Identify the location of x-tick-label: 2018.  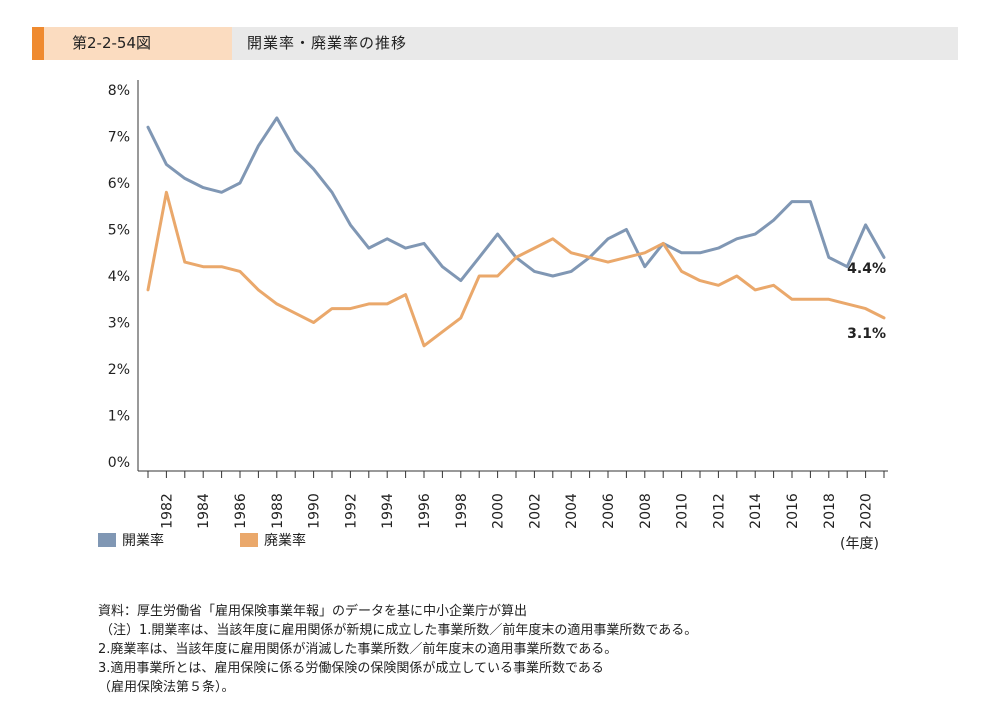
(830, 511).